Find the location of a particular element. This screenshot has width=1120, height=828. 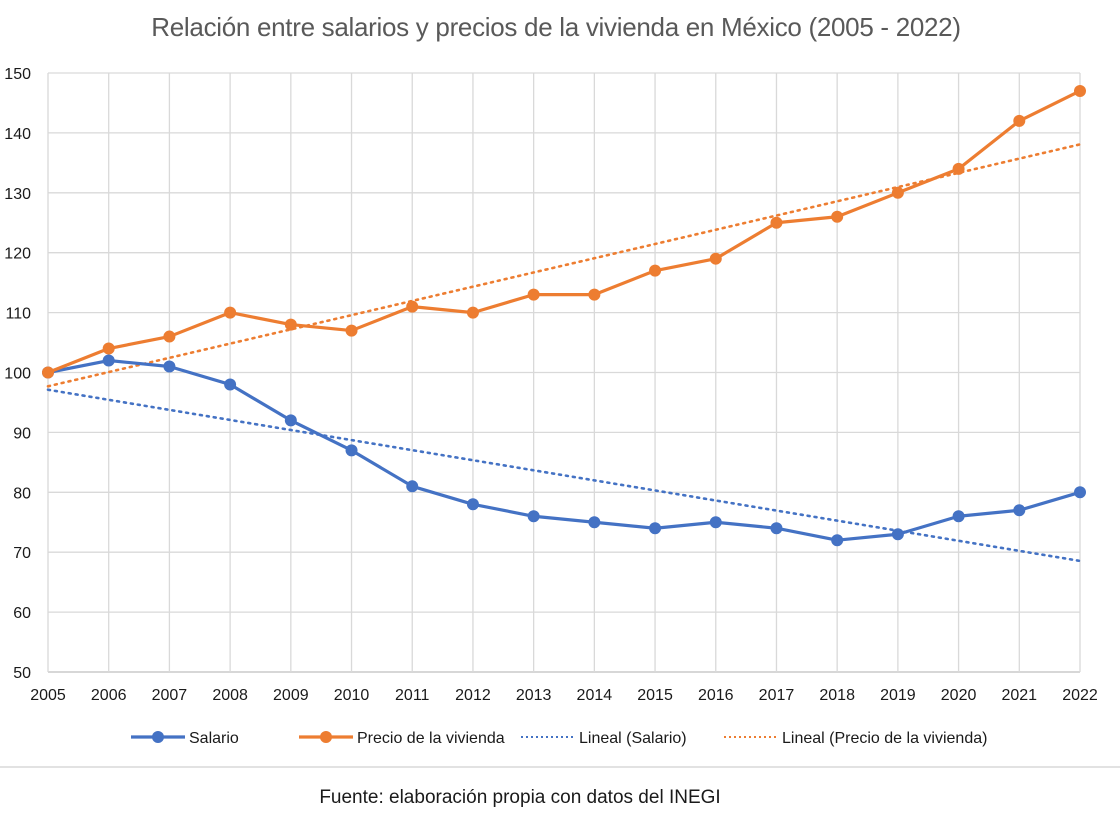

x-tick-label: 2021 is located at coordinates (1019, 695).